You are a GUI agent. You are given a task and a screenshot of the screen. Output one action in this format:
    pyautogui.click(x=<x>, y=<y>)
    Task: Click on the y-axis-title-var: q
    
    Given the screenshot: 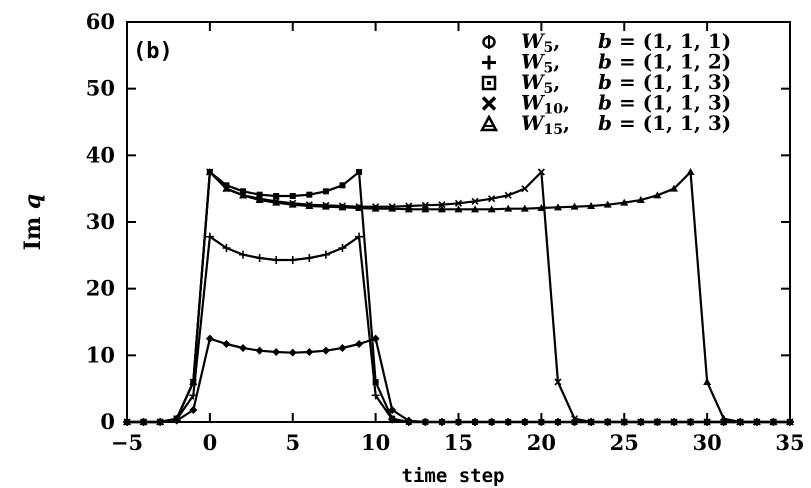 What is the action you would take?
    pyautogui.click(x=33, y=201)
    